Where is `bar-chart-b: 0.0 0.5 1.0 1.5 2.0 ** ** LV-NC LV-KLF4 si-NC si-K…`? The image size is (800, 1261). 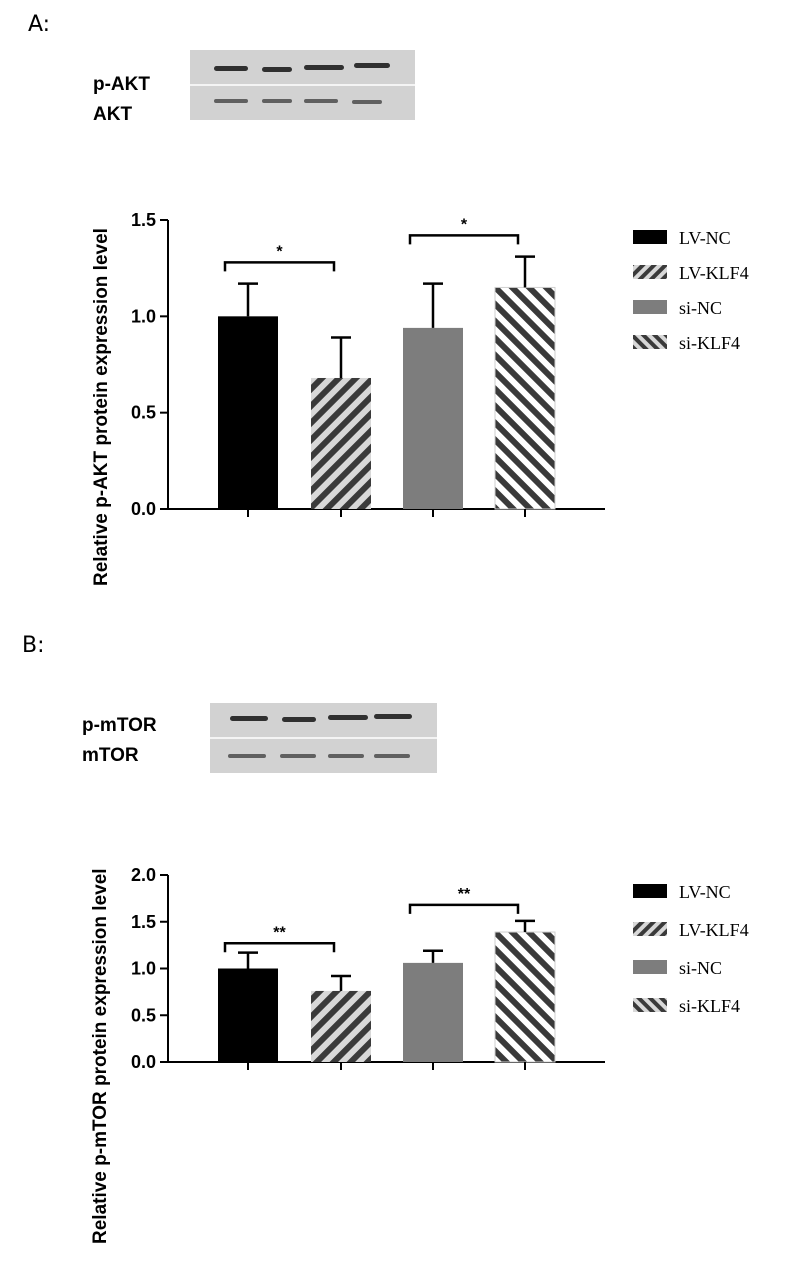 bar-chart-b: 0.0 0.5 1.0 1.5 2.0 ** ** LV-NC LV-KLF4 si-NC si-K… is located at coordinates (440, 968).